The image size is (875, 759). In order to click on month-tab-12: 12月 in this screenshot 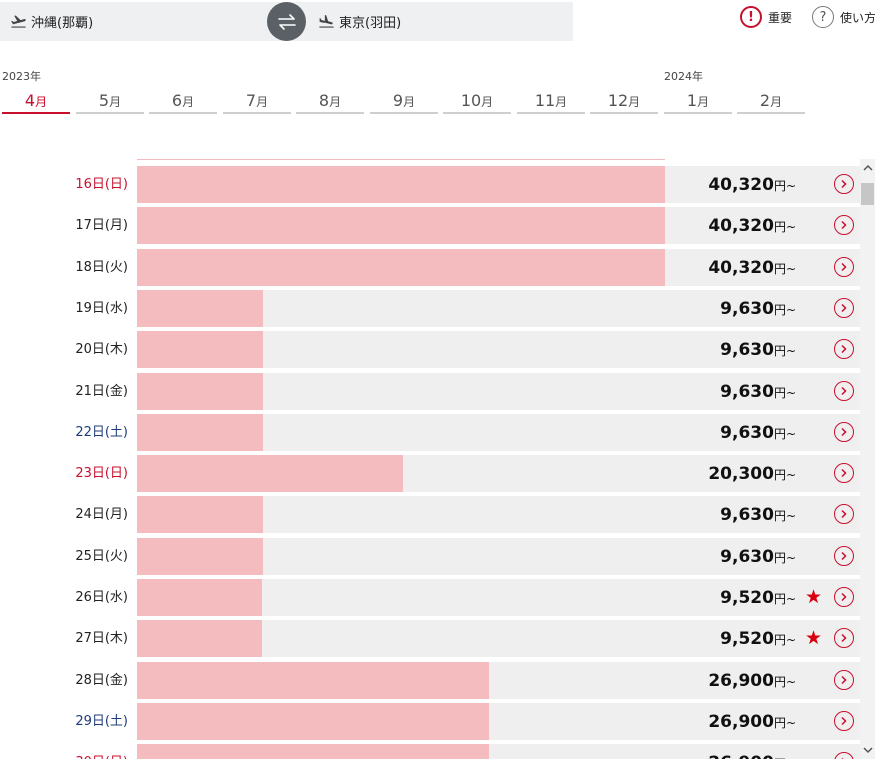, I will do `click(624, 101)`.